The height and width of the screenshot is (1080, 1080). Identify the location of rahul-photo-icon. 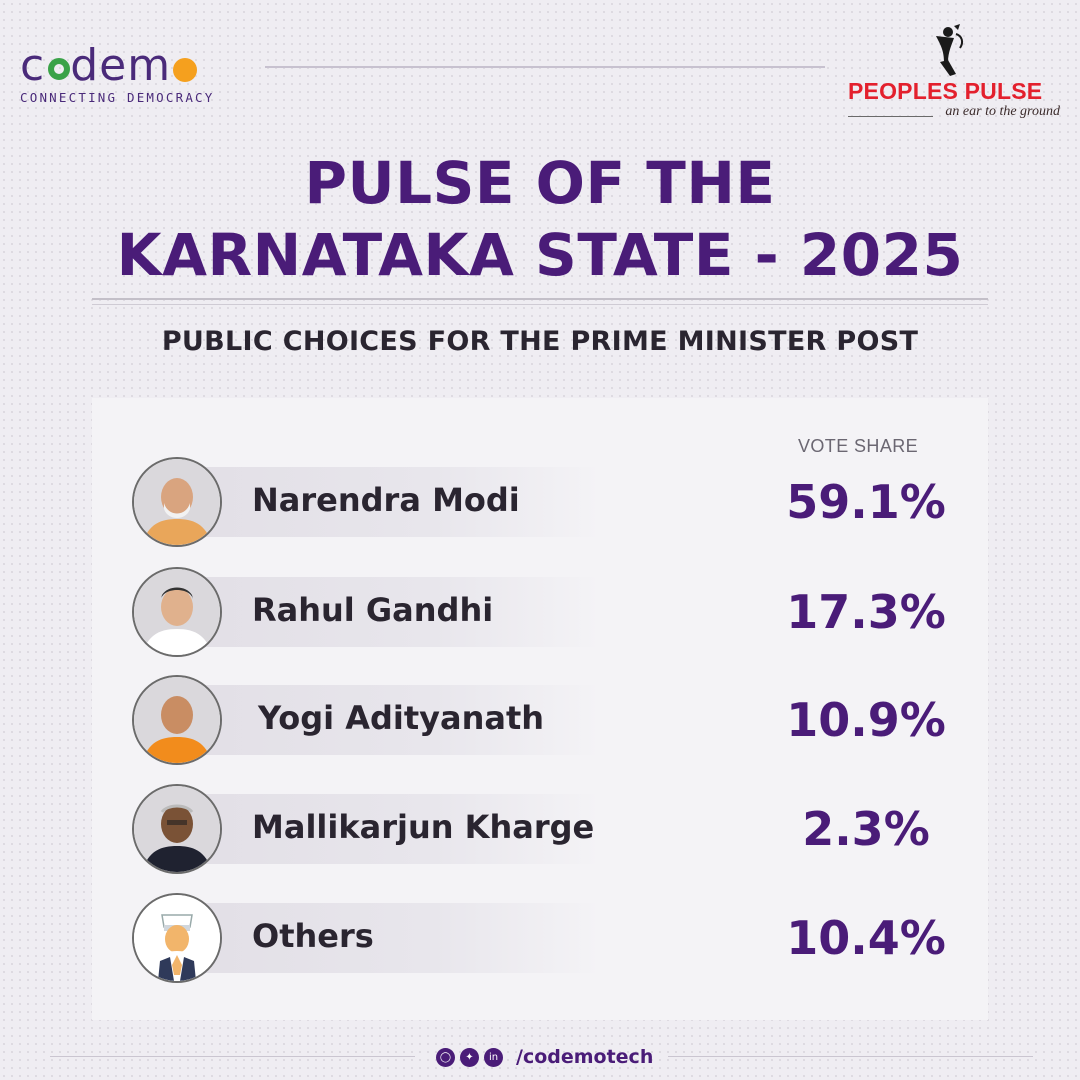
(177, 612).